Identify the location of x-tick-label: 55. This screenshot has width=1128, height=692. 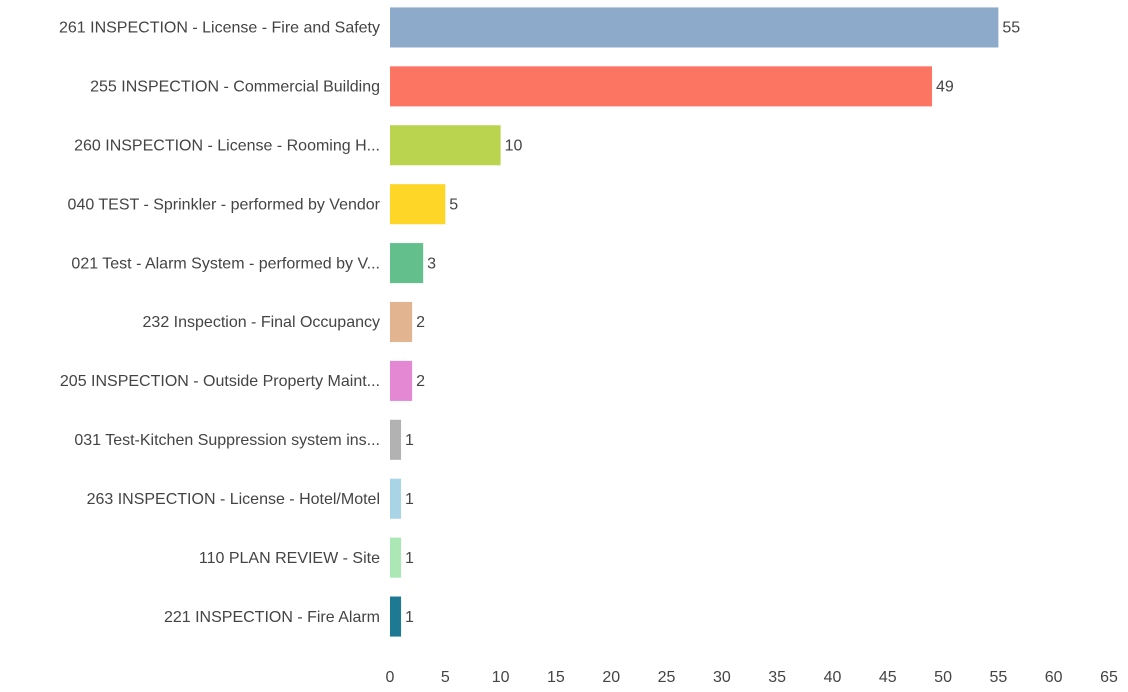
(998, 677).